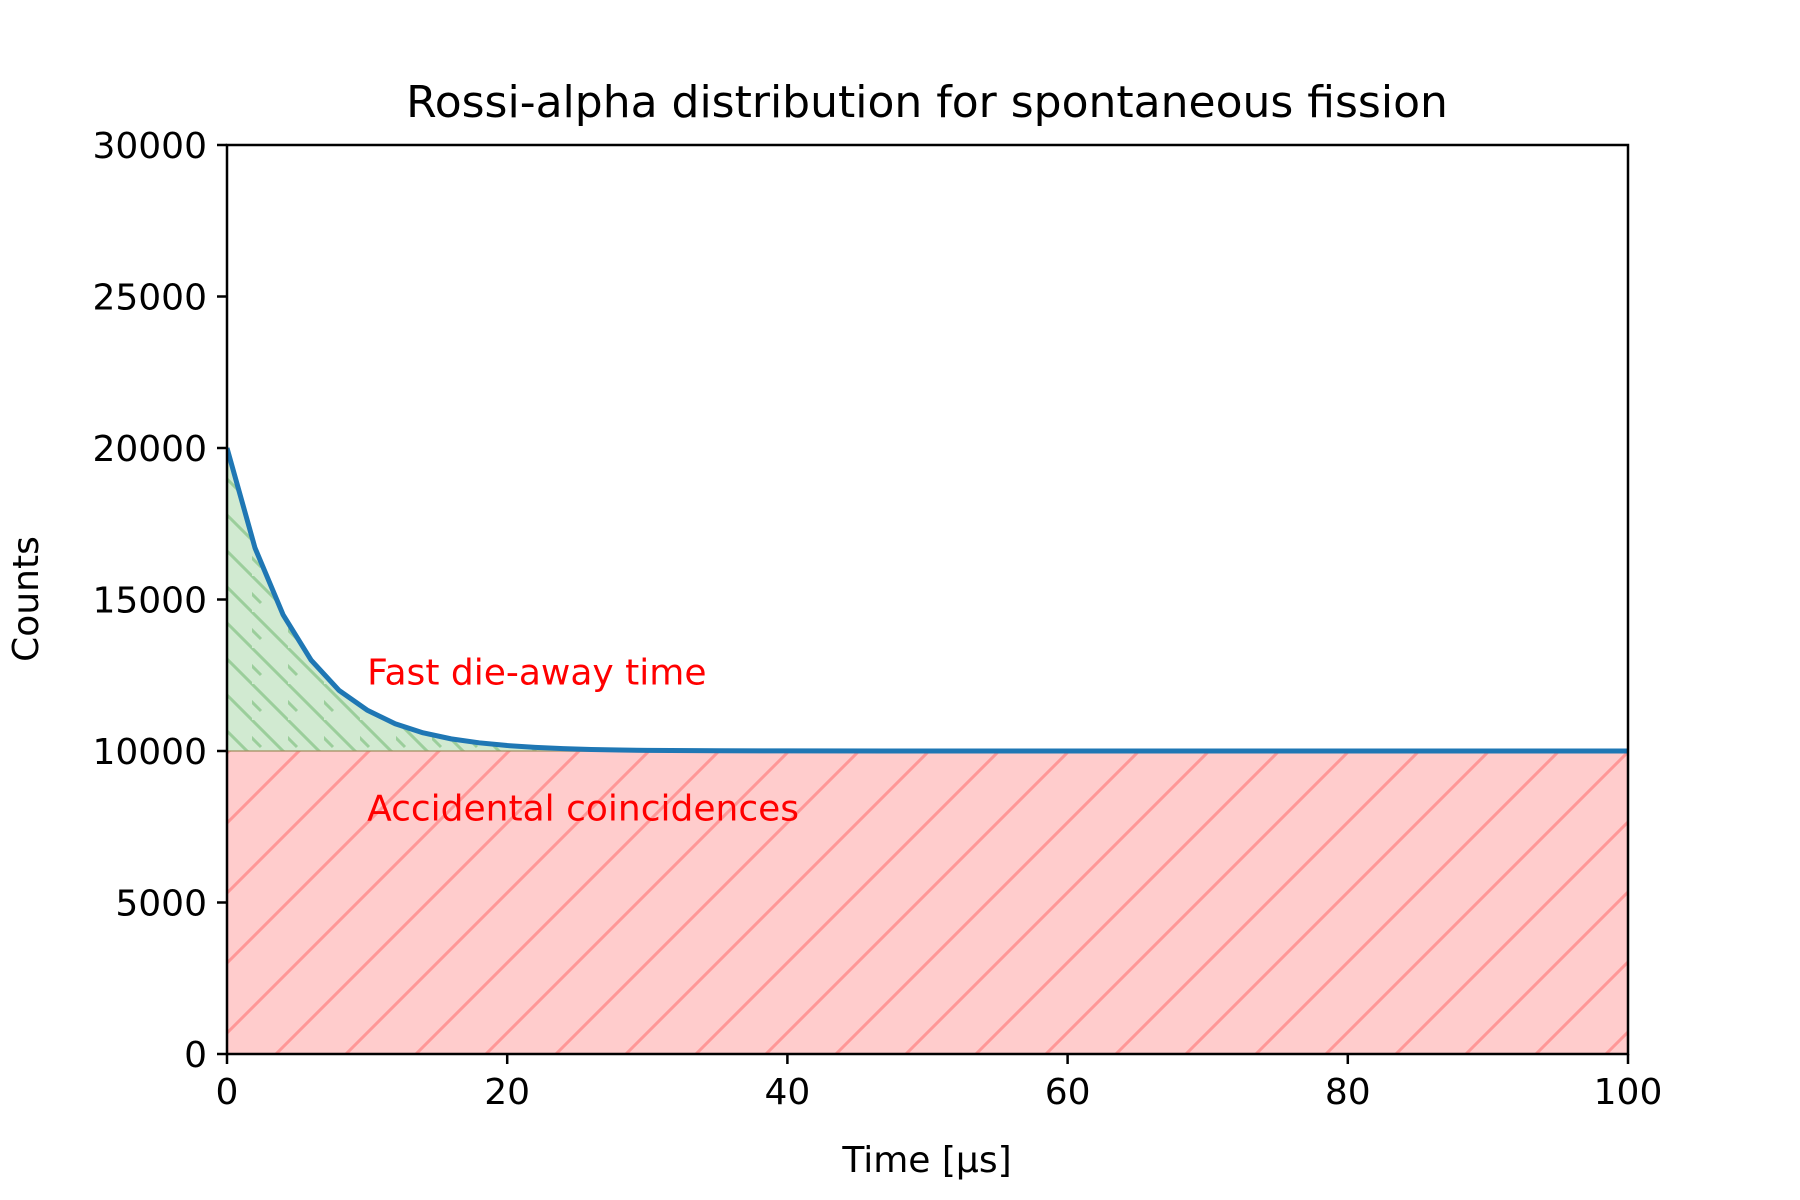  I want to click on y-tick-label: 0, so click(195, 1055).